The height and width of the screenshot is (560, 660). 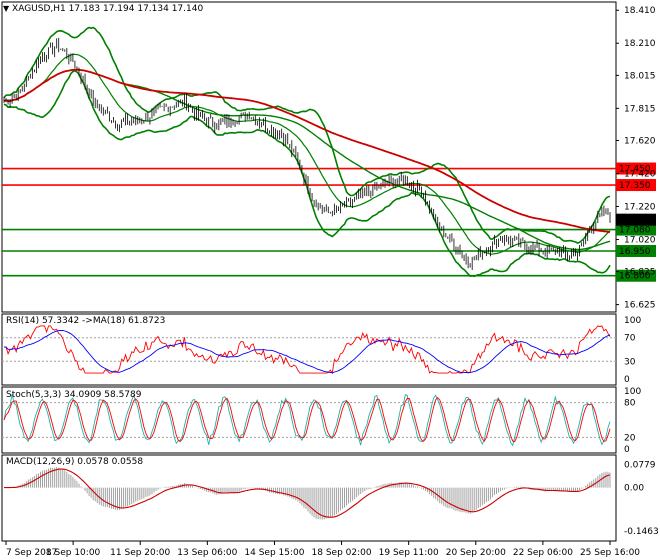 What do you see at coordinates (640, 240) in the screenshot?
I see `main-tick-label: 17.020` at bounding box center [640, 240].